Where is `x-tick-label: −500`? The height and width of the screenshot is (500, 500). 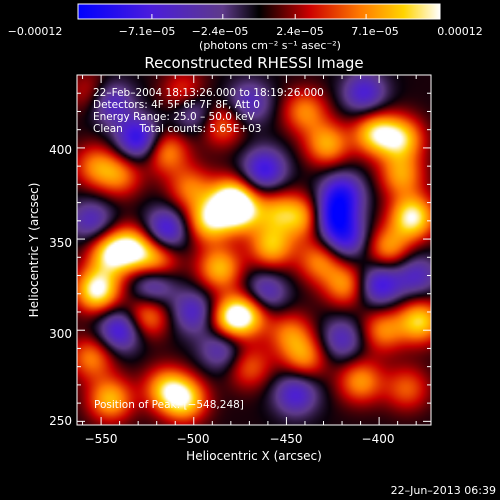 x-tick-label: −500 is located at coordinates (193, 439).